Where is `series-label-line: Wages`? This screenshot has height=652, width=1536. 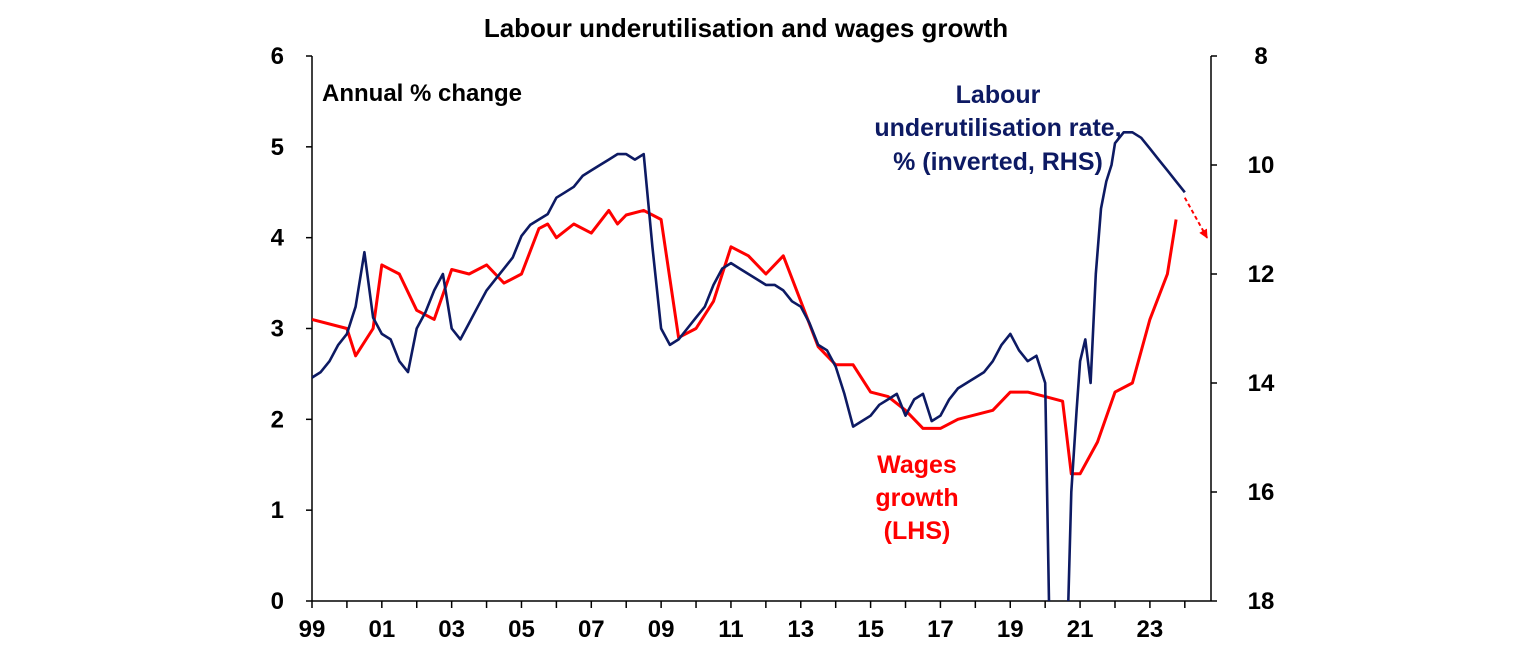
series-label-line: Wages is located at coordinates (917, 465).